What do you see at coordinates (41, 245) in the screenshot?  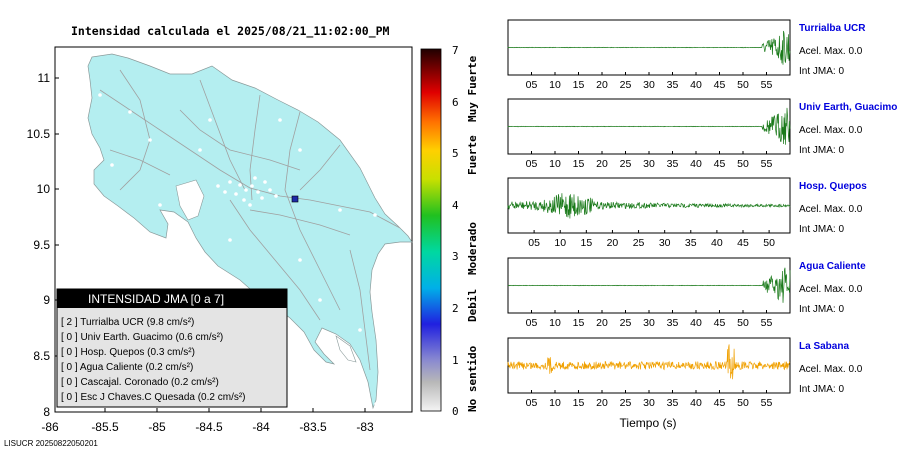 I see `map-y-tick: 9.5` at bounding box center [41, 245].